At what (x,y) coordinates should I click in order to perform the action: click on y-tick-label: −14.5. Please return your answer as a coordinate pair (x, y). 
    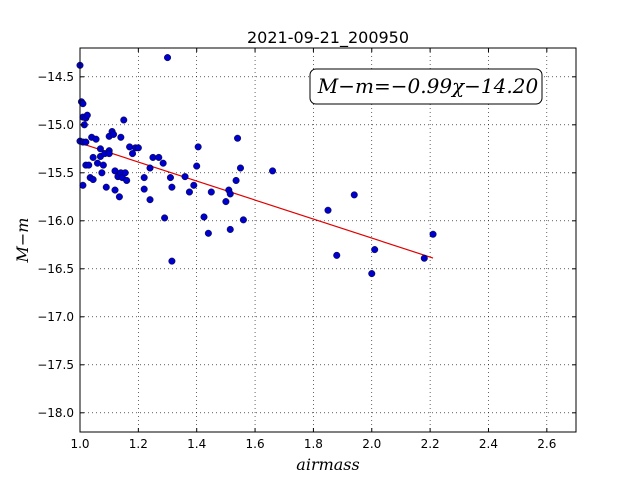
    Looking at the image, I should click on (55, 77).